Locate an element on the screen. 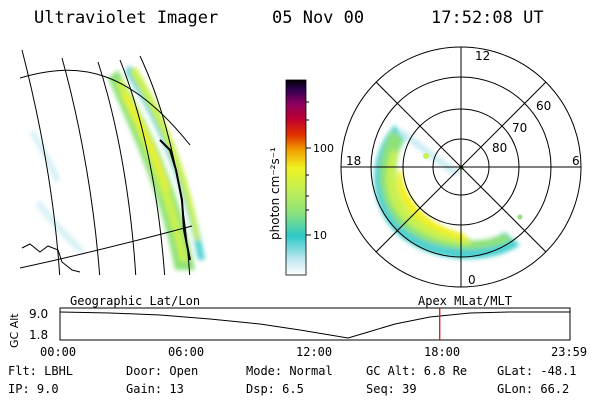 The height and width of the screenshot is (400, 600). mode-info: Mode: Normal is located at coordinates (289, 371).